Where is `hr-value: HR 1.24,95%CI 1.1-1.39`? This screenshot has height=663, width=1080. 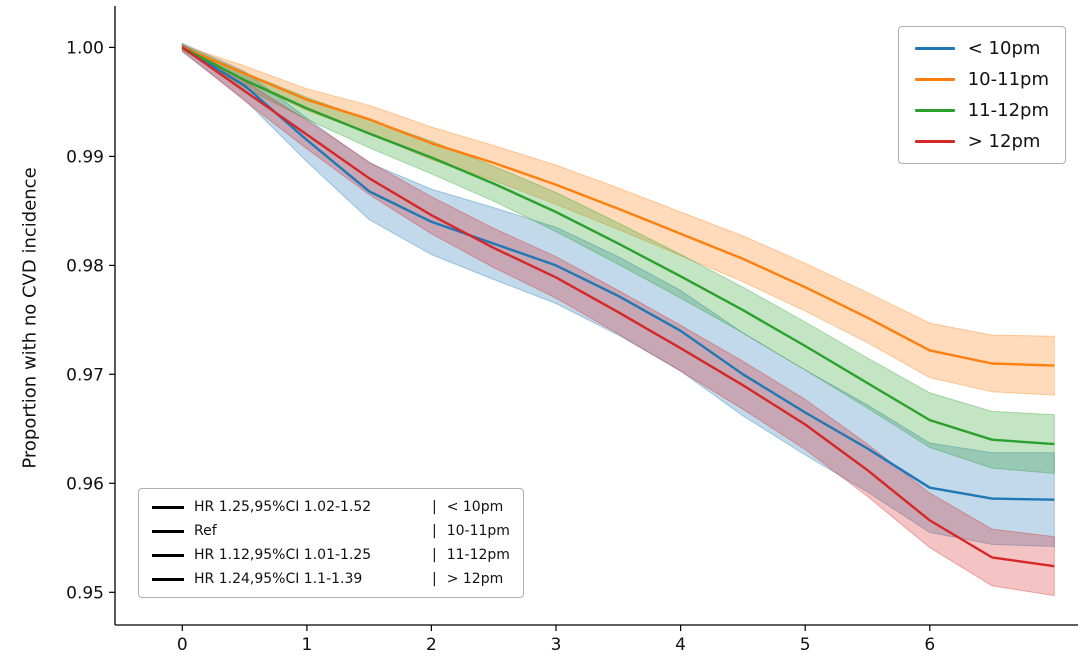
hr-value: HR 1.24,95%CI 1.1-1.39 is located at coordinates (278, 579).